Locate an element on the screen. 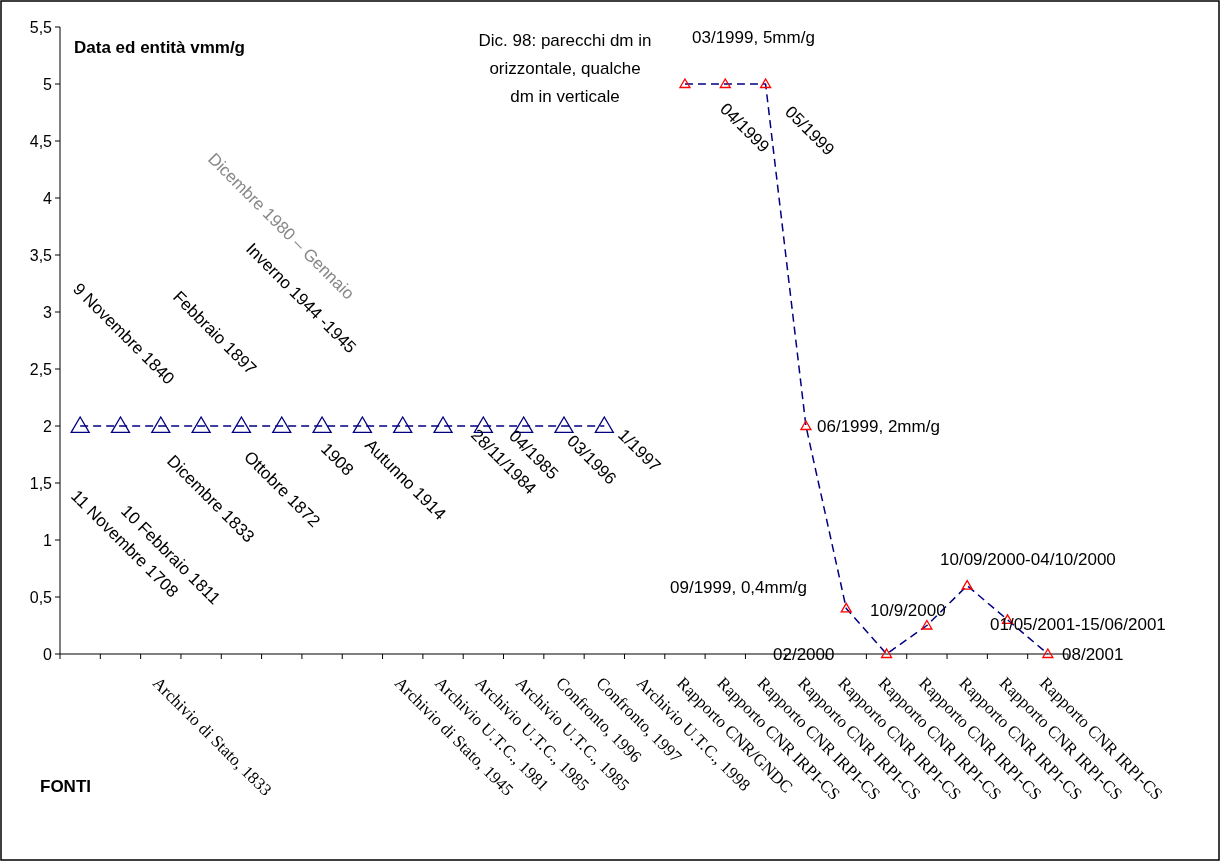 This screenshot has height=861, width=1220. y-tick-label: 0 is located at coordinates (48, 654).